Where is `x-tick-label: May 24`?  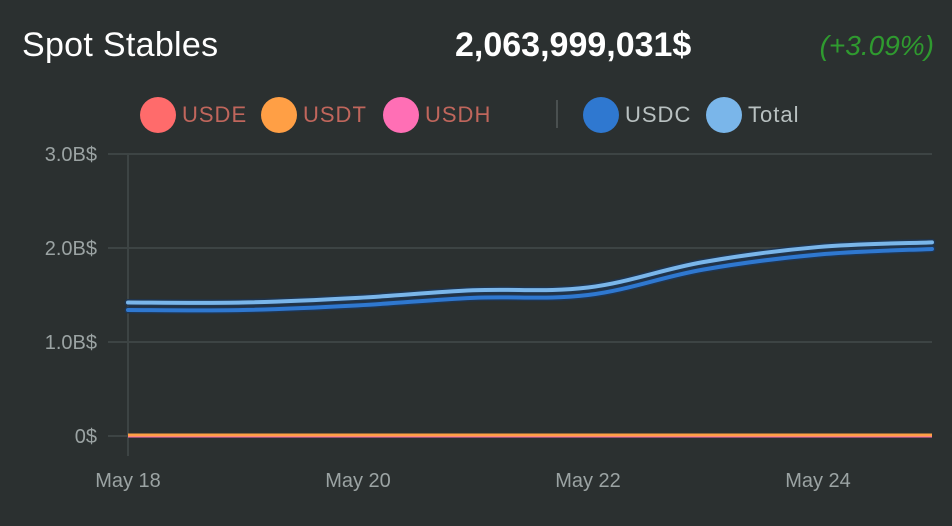
x-tick-label: May 24 is located at coordinates (818, 481).